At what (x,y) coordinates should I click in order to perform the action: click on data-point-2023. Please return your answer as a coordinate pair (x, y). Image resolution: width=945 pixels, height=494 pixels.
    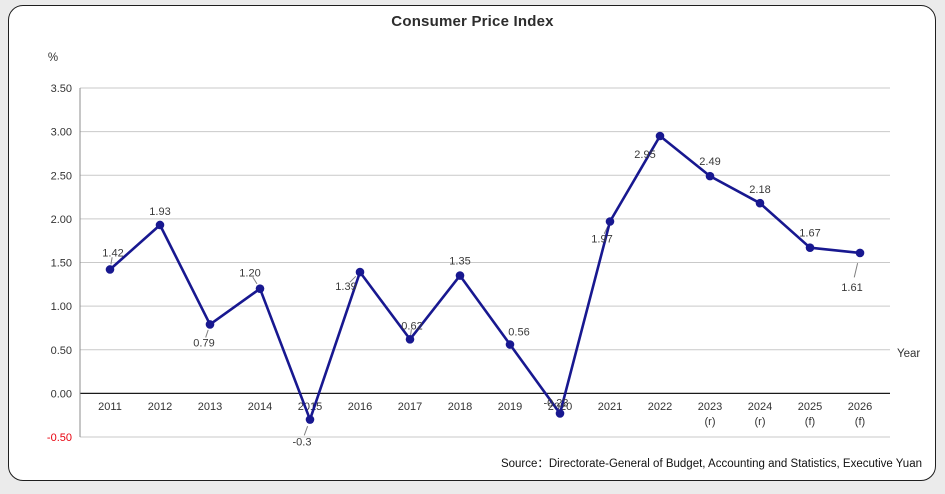
    Looking at the image, I should click on (710, 176).